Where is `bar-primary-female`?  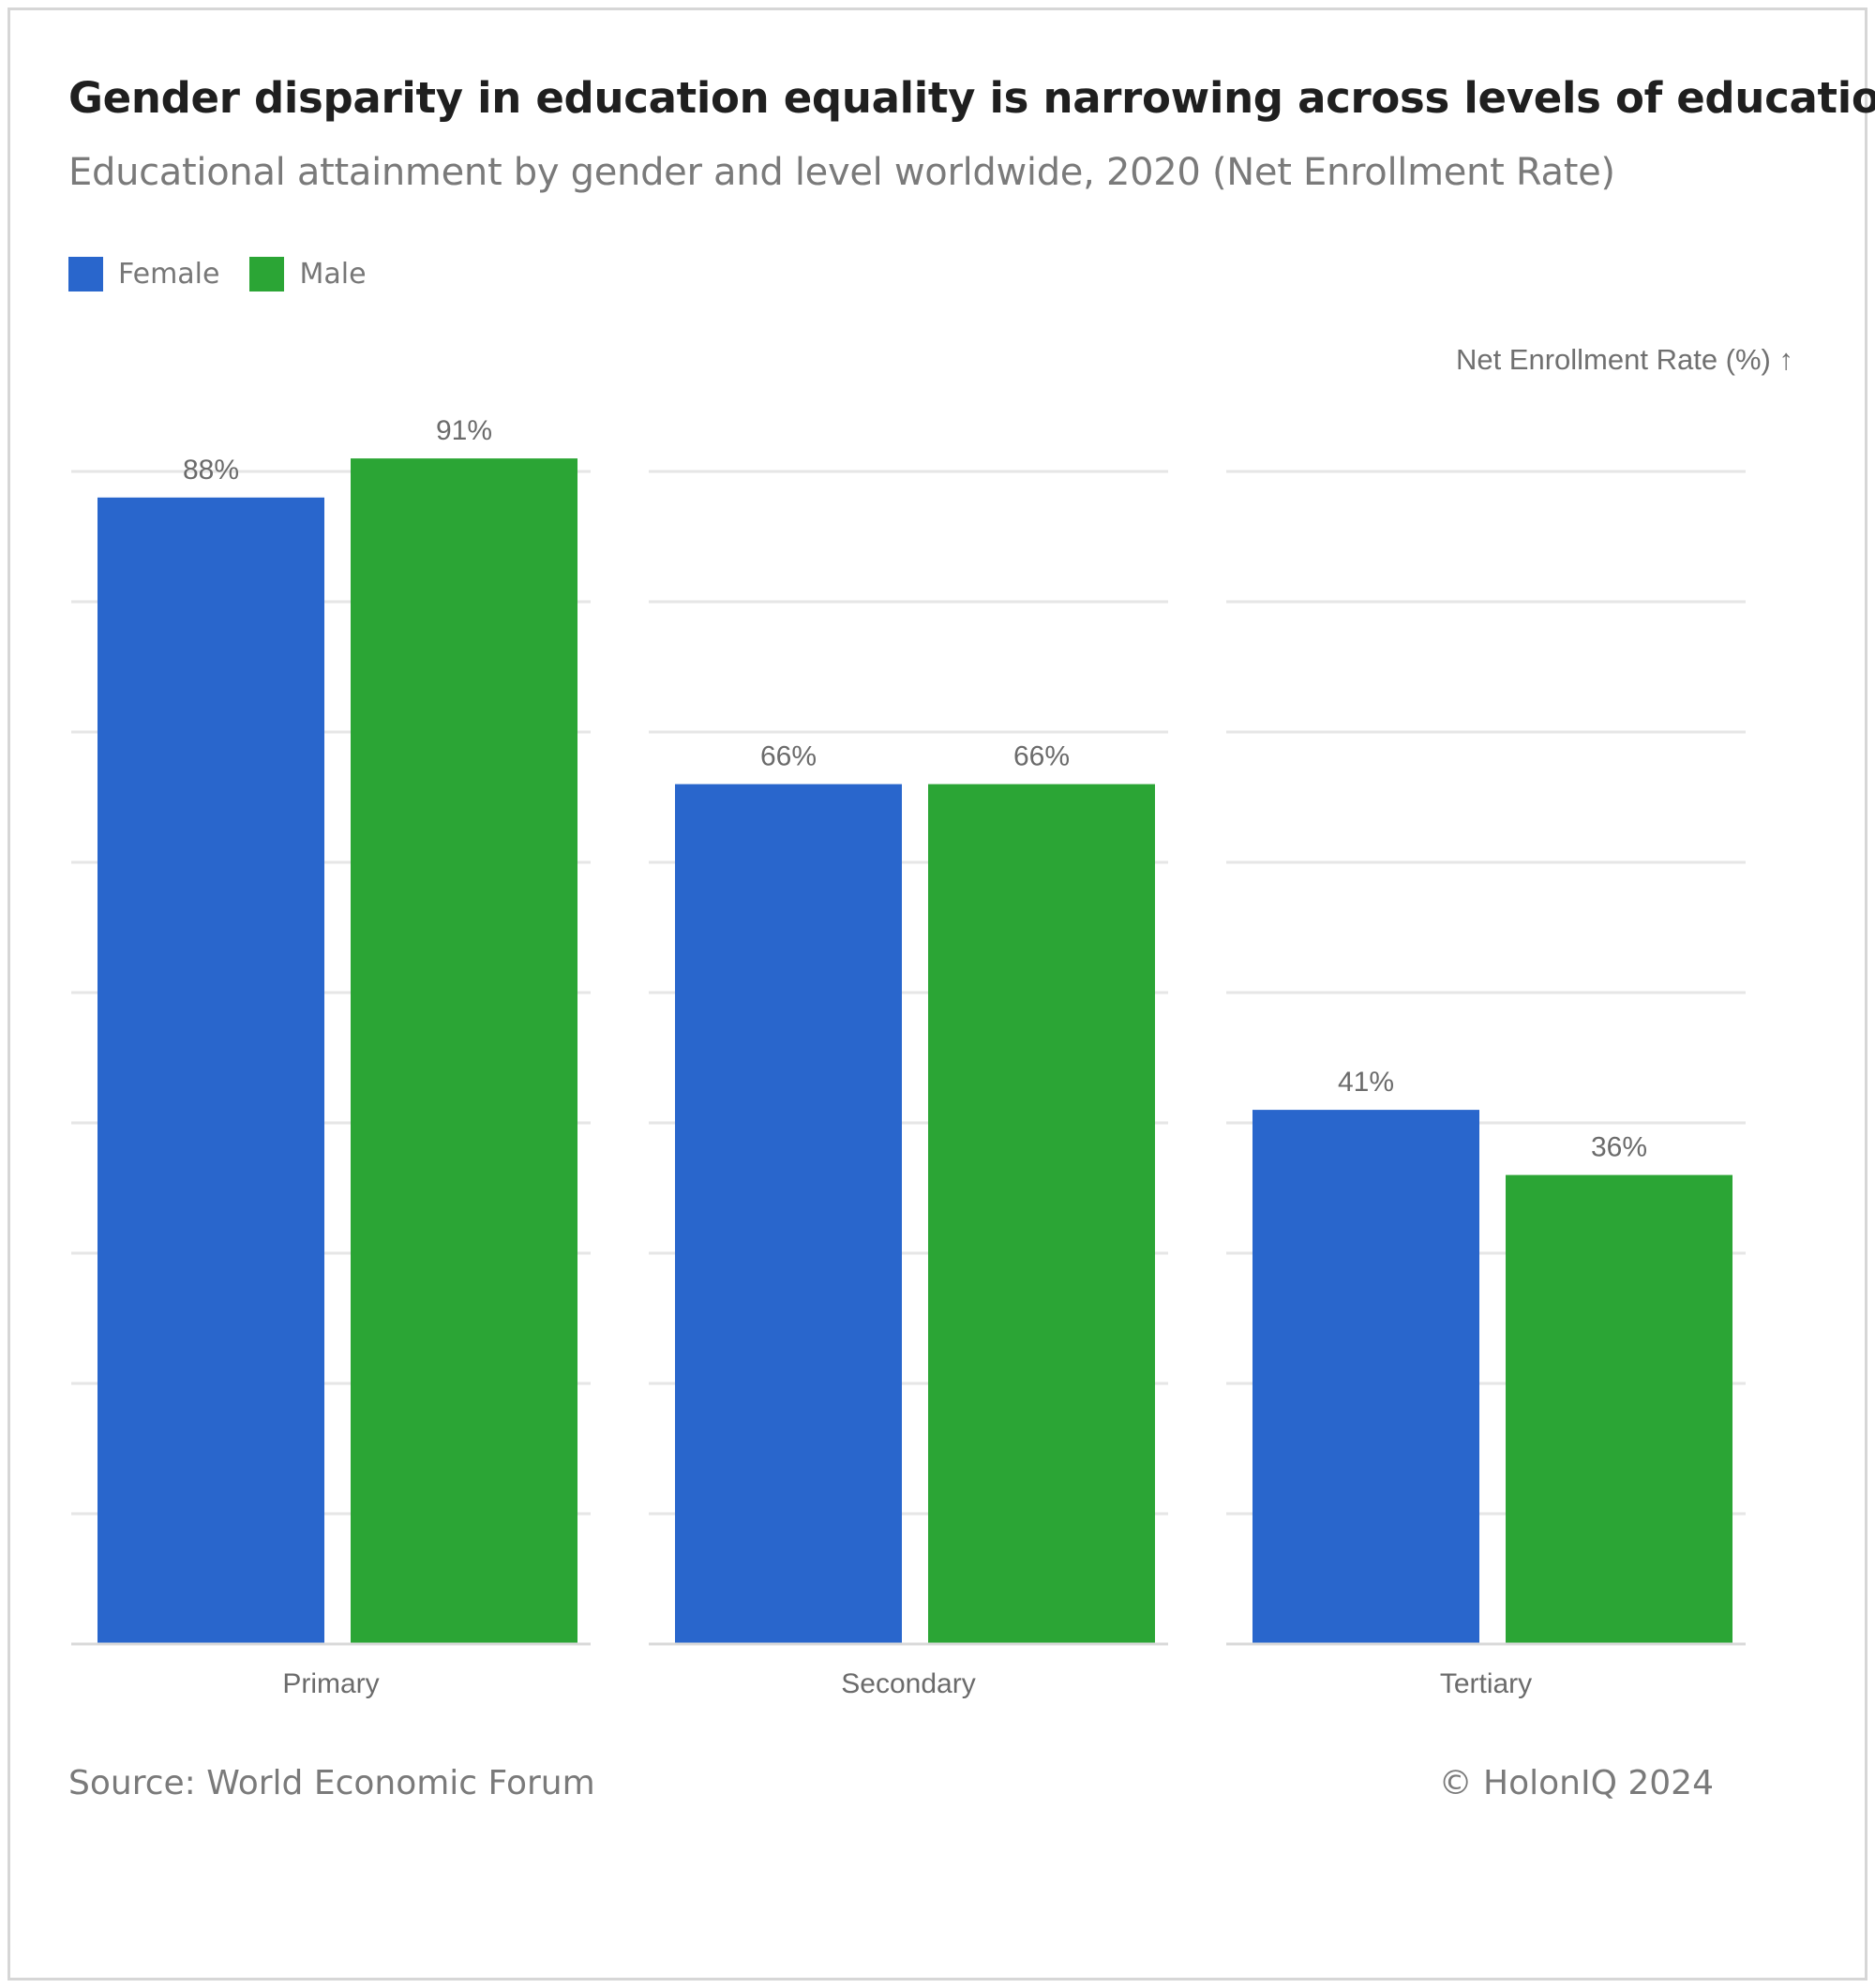
bar-primary-female is located at coordinates (211, 1070).